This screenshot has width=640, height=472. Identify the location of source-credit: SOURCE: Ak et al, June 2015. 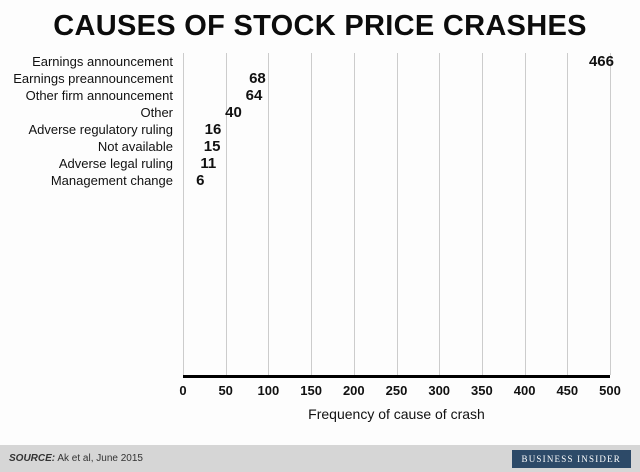
(76, 458).